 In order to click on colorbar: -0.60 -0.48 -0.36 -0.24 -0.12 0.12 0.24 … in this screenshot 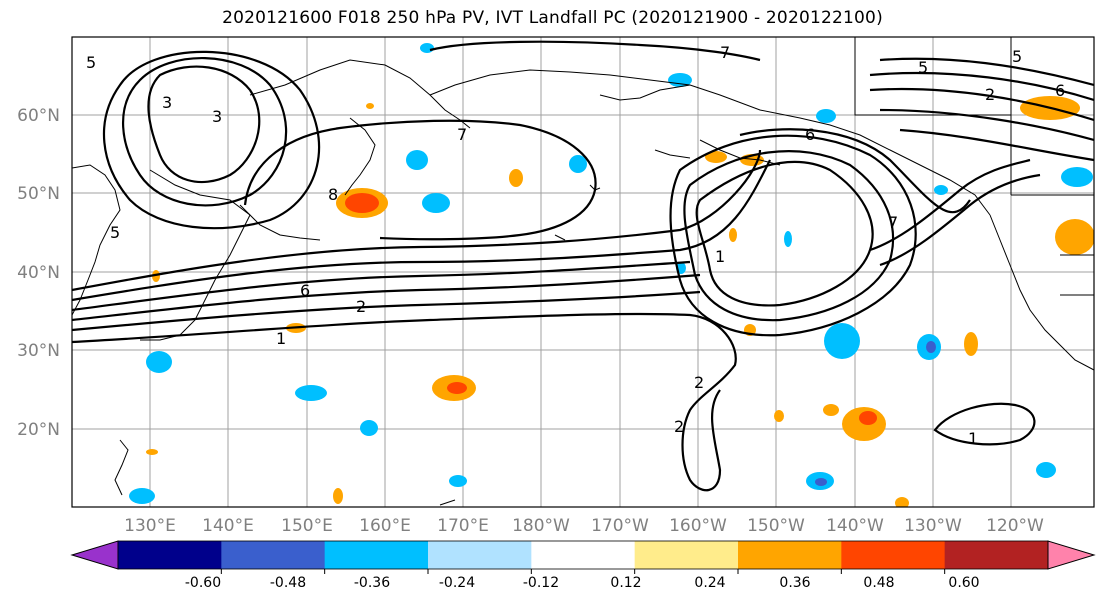, I will do `click(583, 565)`.